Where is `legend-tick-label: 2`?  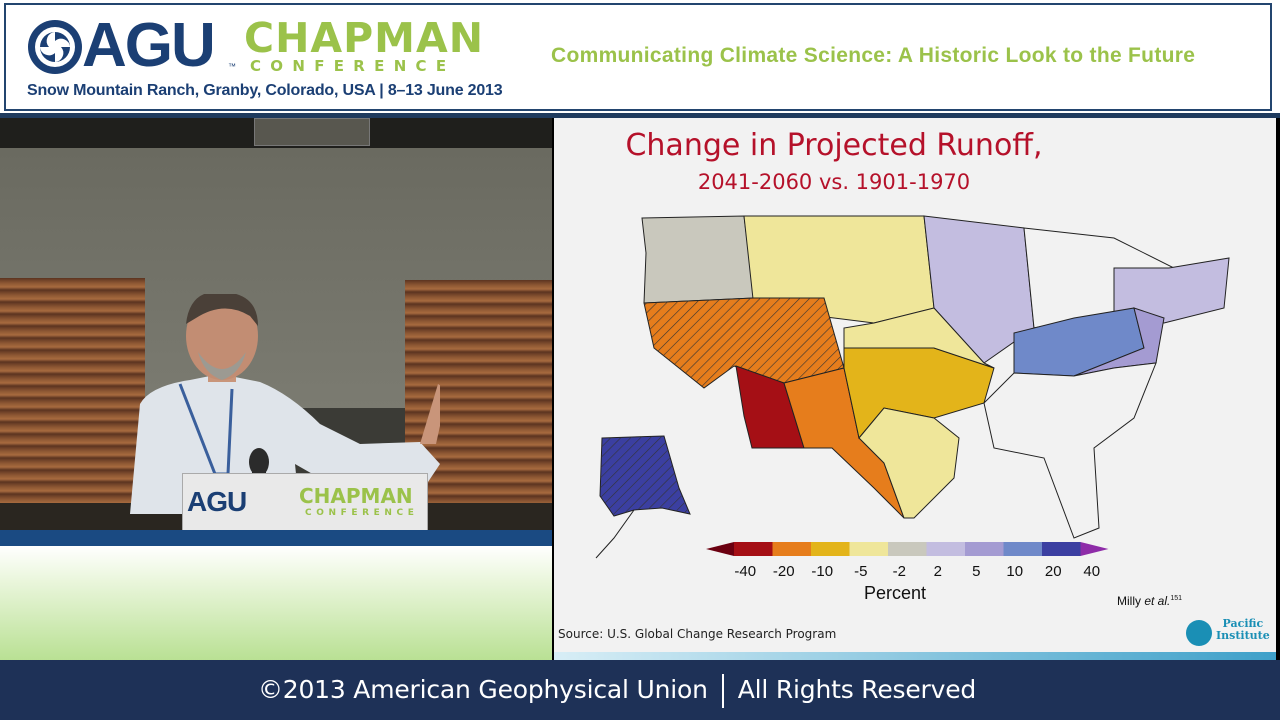
legend-tick-label: 2 is located at coordinates (938, 571).